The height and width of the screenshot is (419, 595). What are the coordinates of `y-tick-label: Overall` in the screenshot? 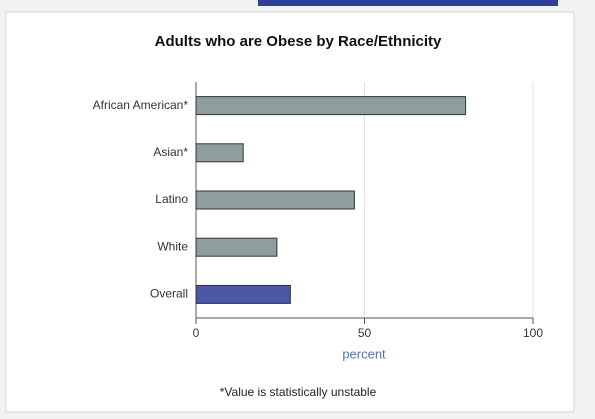 It's located at (169, 294).